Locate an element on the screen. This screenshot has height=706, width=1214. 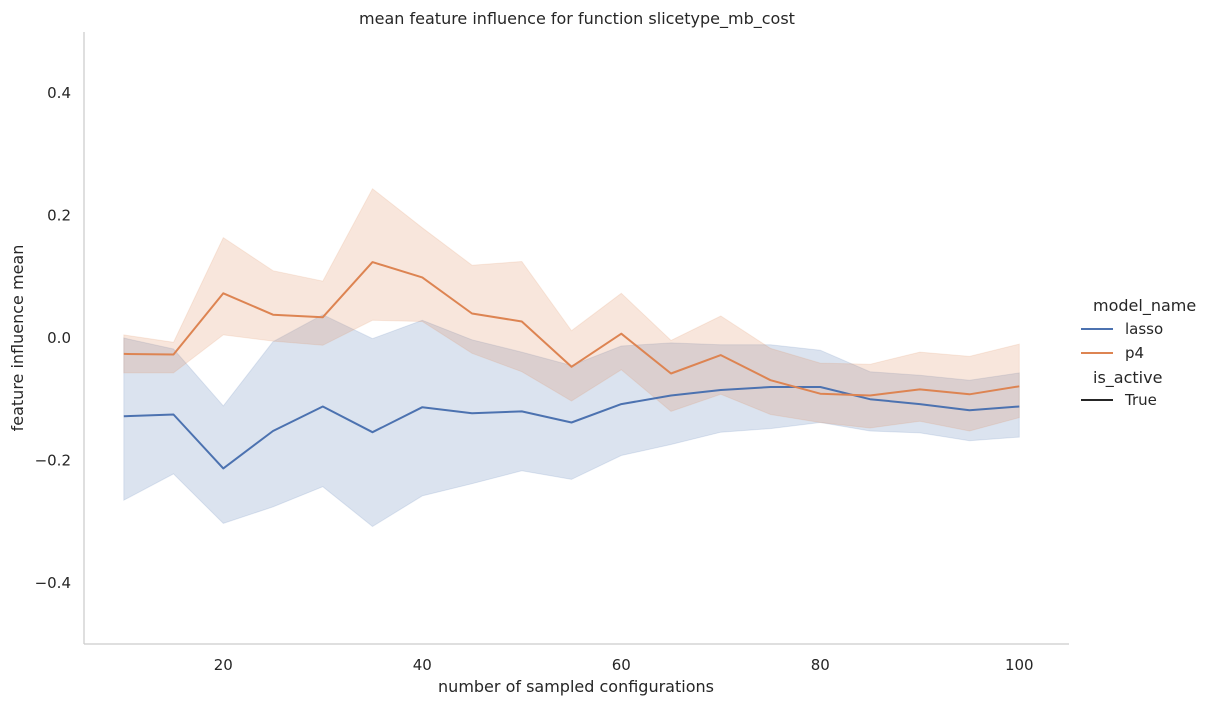
x-tick-labels: 20 40 60 80 100 is located at coordinates (624, 665).